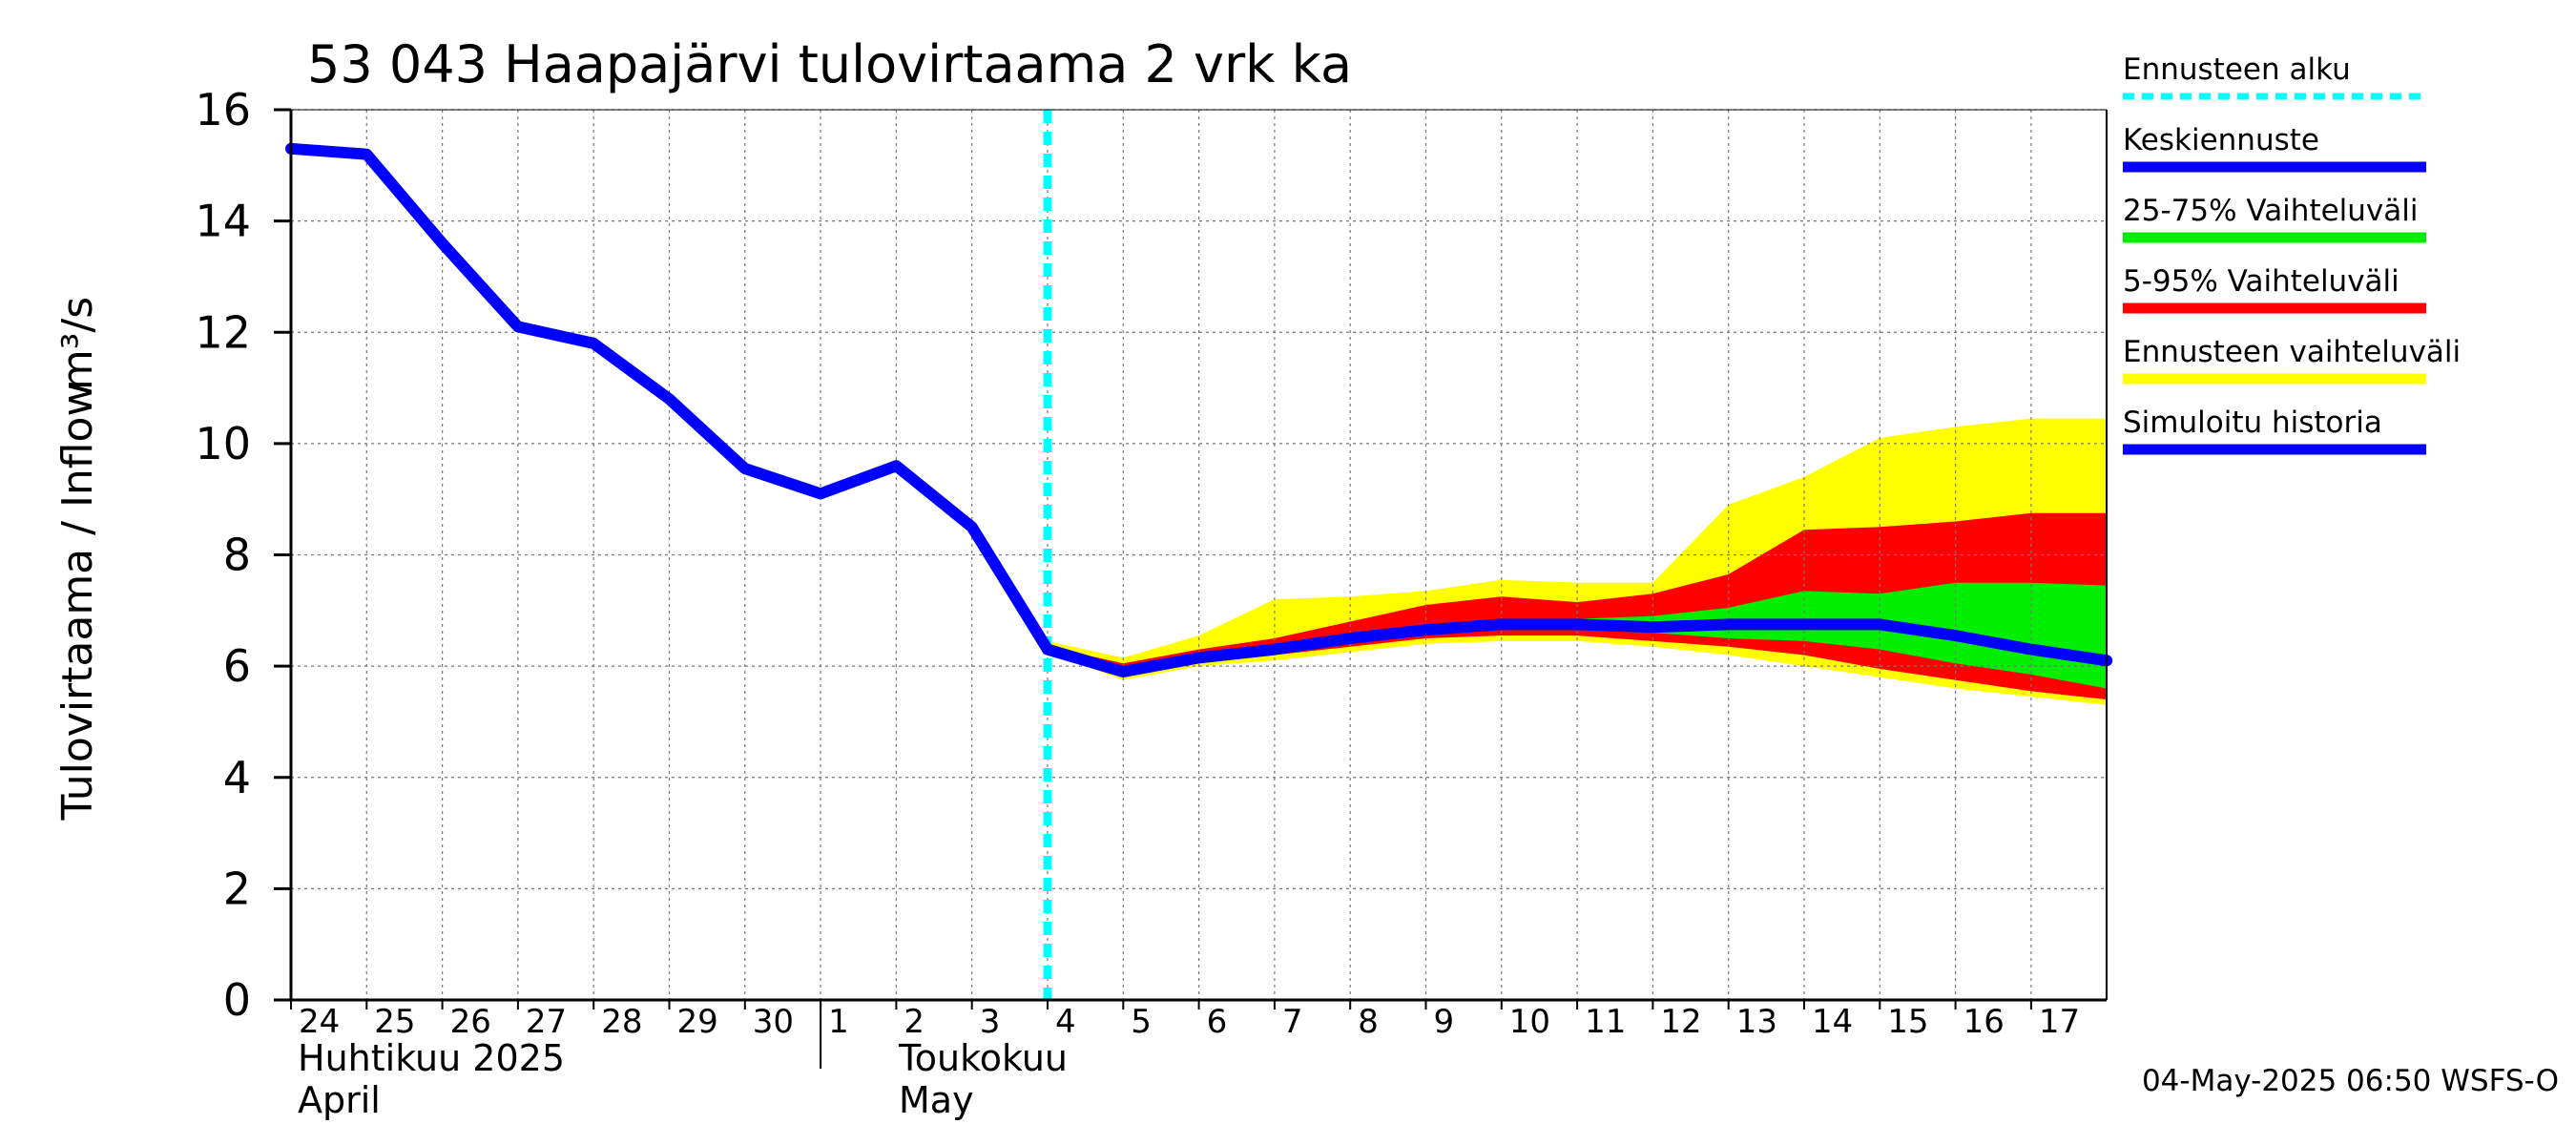 Image resolution: width=2576 pixels, height=1145 pixels. I want to click on x-tick-label: 17, so click(2059, 1022).